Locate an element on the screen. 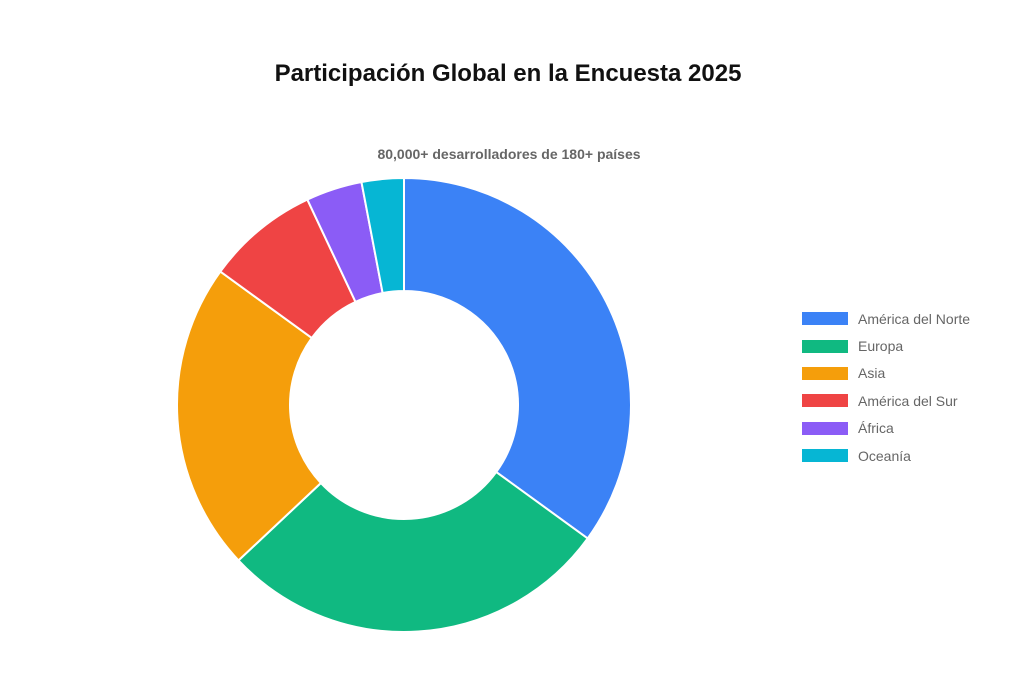 The image size is (1016, 690). legend-label: Oceanía is located at coordinates (884, 455).